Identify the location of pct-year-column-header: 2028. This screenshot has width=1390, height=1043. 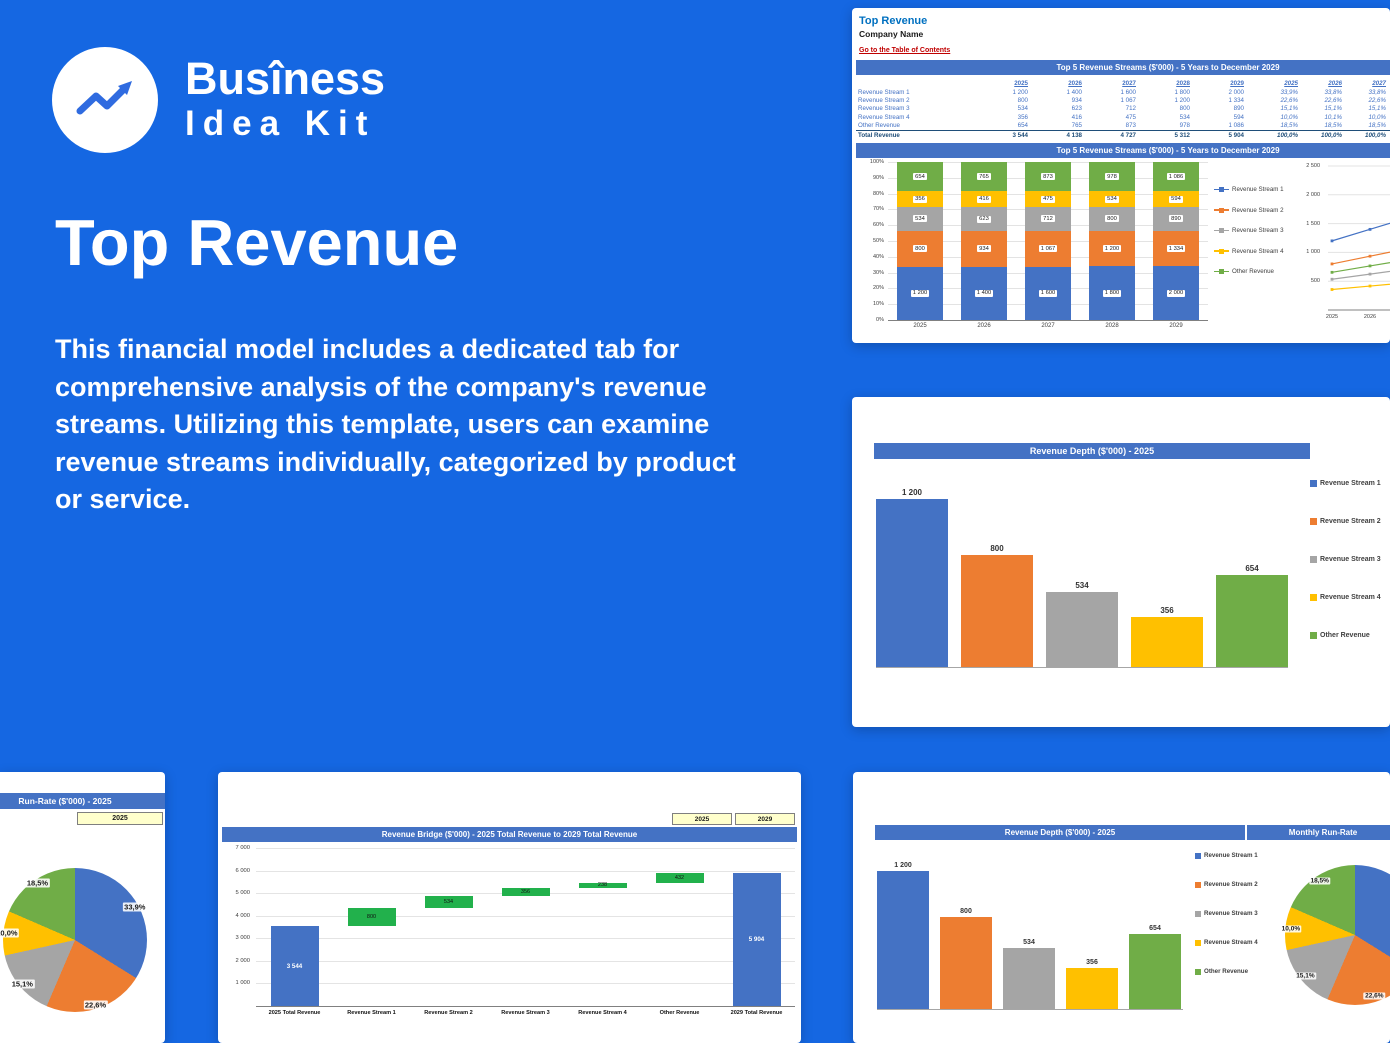
(1388, 83).